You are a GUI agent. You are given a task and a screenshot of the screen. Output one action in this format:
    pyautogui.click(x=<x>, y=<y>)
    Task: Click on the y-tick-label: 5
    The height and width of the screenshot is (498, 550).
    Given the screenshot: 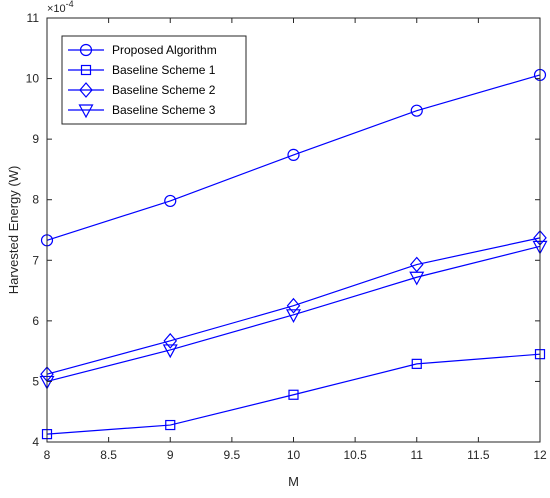 What is the action you would take?
    pyautogui.click(x=35, y=381)
    